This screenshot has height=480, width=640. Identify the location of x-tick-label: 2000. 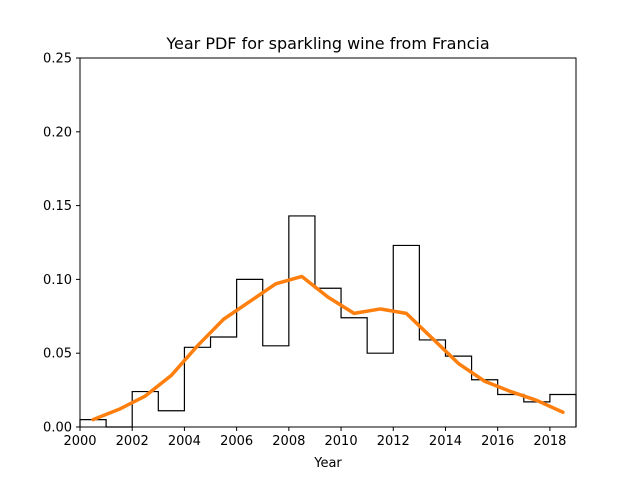
(79, 441).